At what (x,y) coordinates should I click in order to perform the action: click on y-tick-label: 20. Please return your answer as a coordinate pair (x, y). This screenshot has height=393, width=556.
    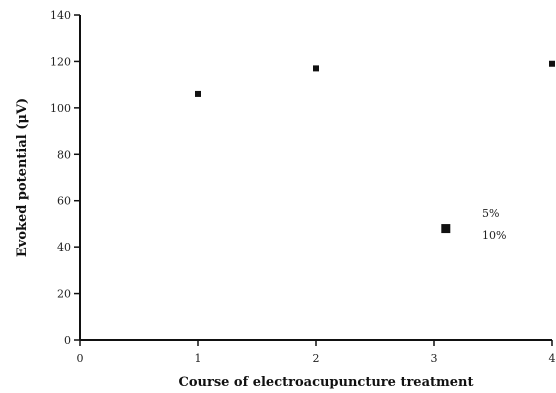
    Looking at the image, I should click on (64, 294).